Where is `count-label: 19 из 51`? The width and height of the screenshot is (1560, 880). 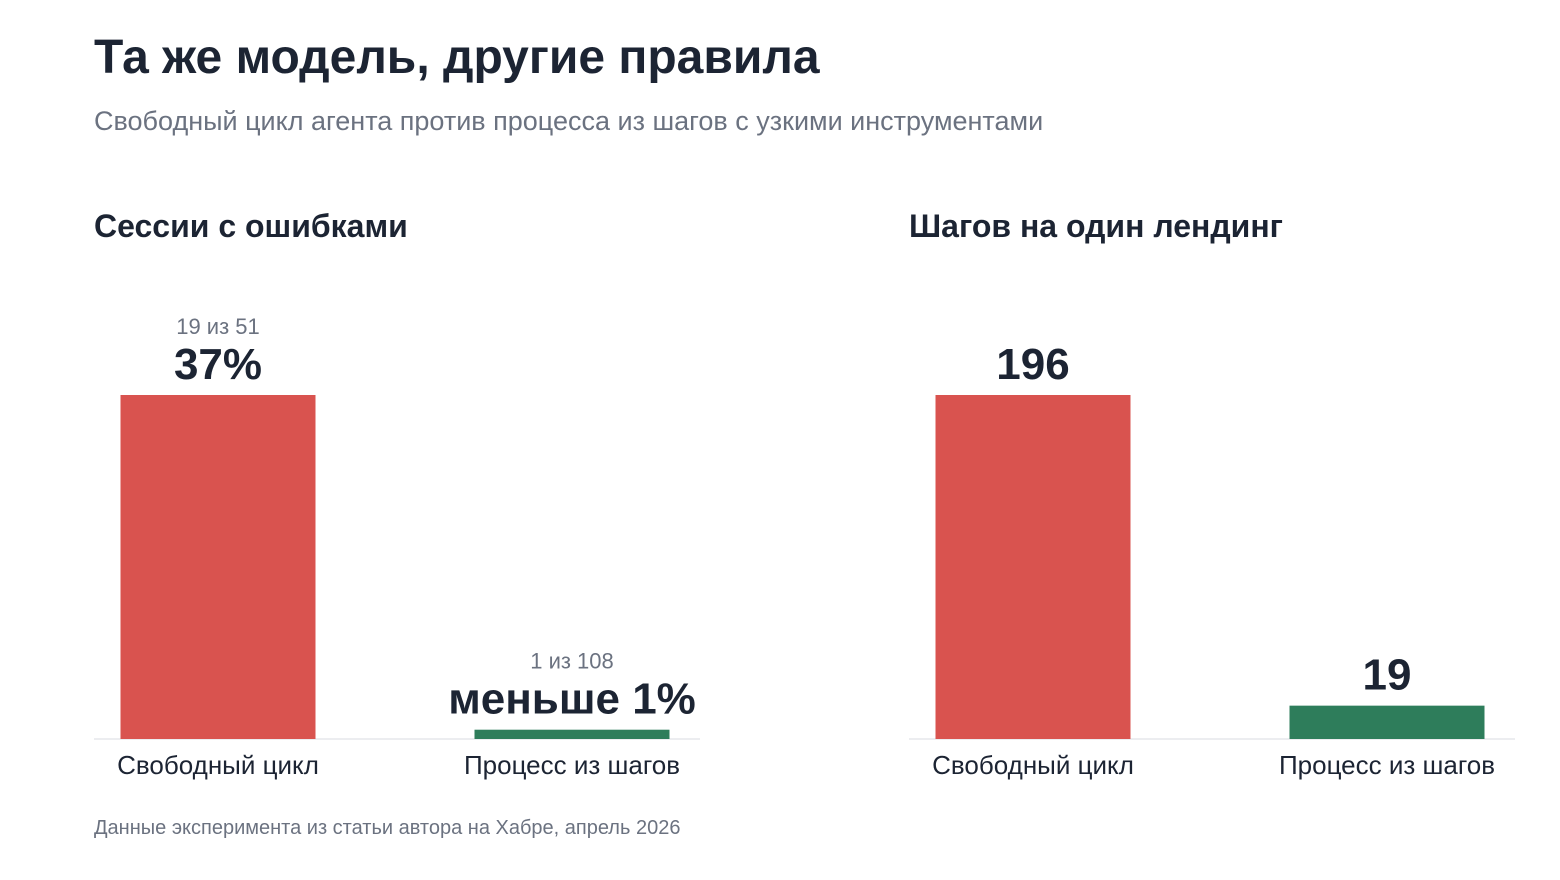 count-label: 19 из 51 is located at coordinates (218, 326).